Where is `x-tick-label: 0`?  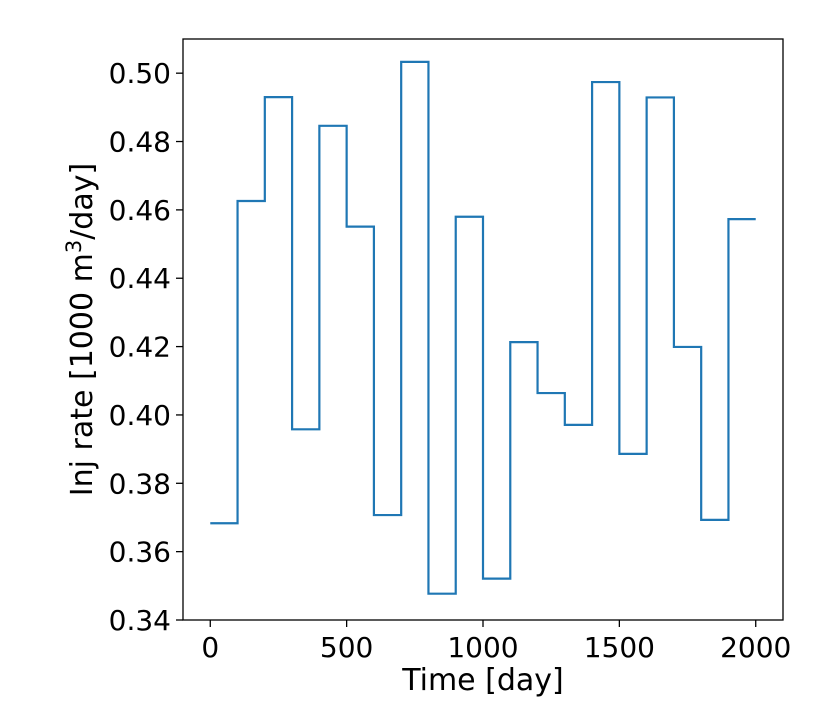 x-tick-label: 0 is located at coordinates (210, 647).